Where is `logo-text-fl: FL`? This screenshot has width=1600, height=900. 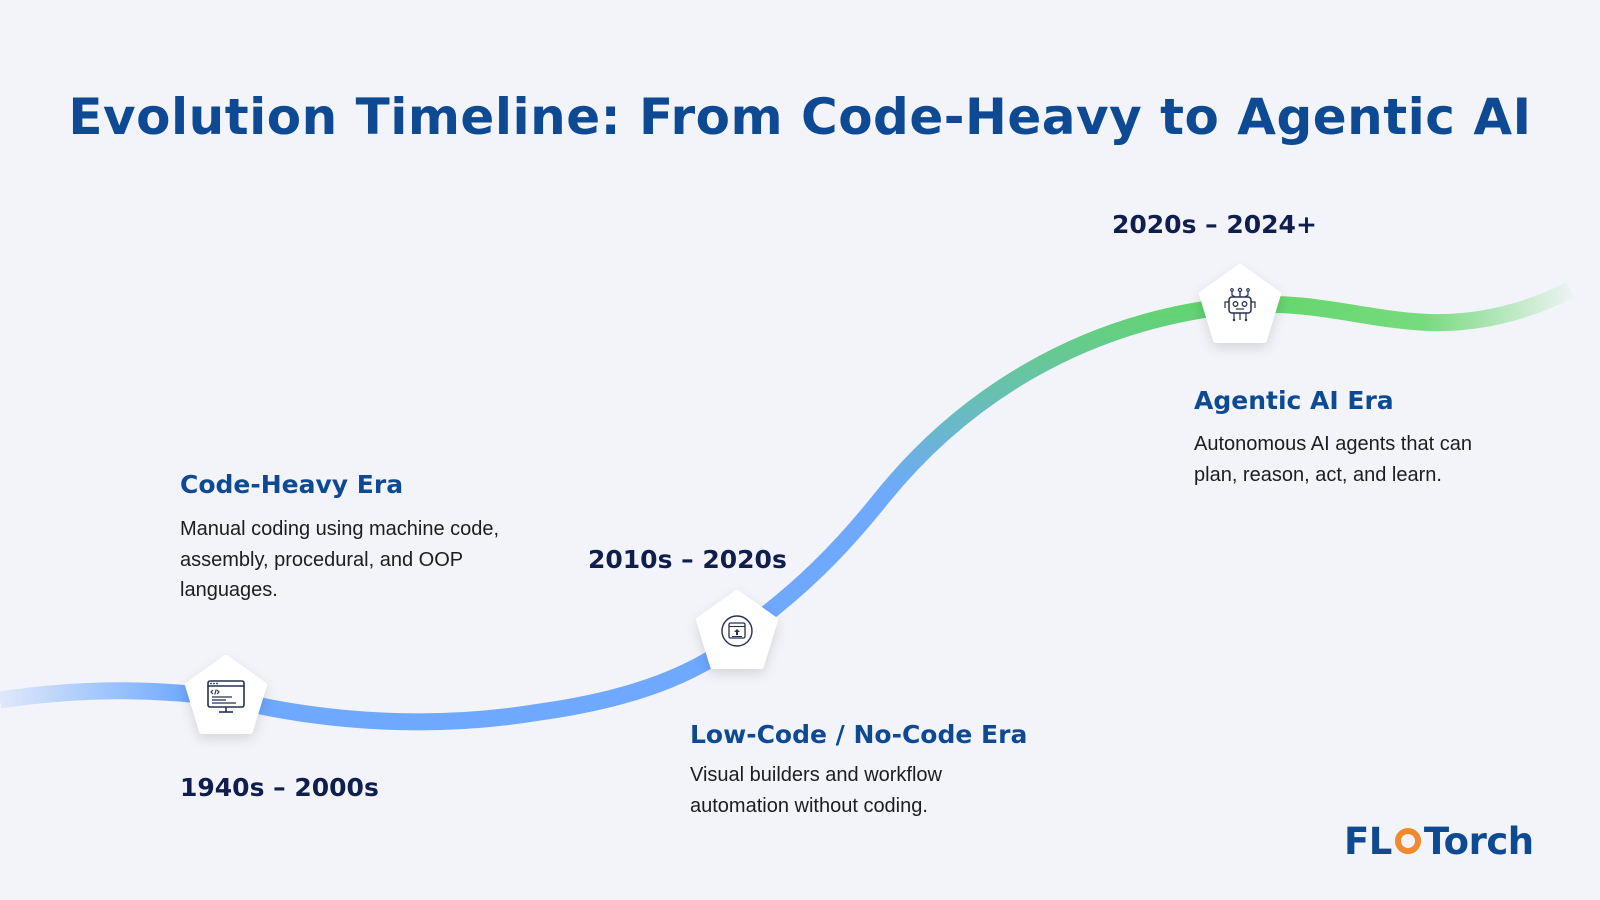
logo-text-fl: FL is located at coordinates (1368, 841).